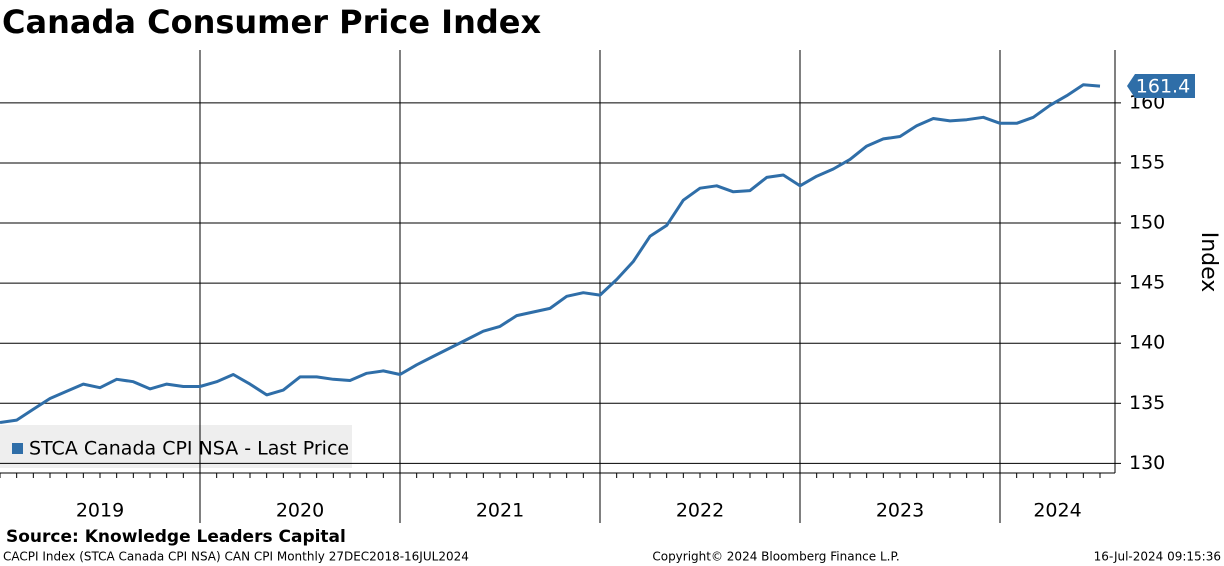 The width and height of the screenshot is (1224, 566). I want to click on last-value-box, so click(1161, 86).